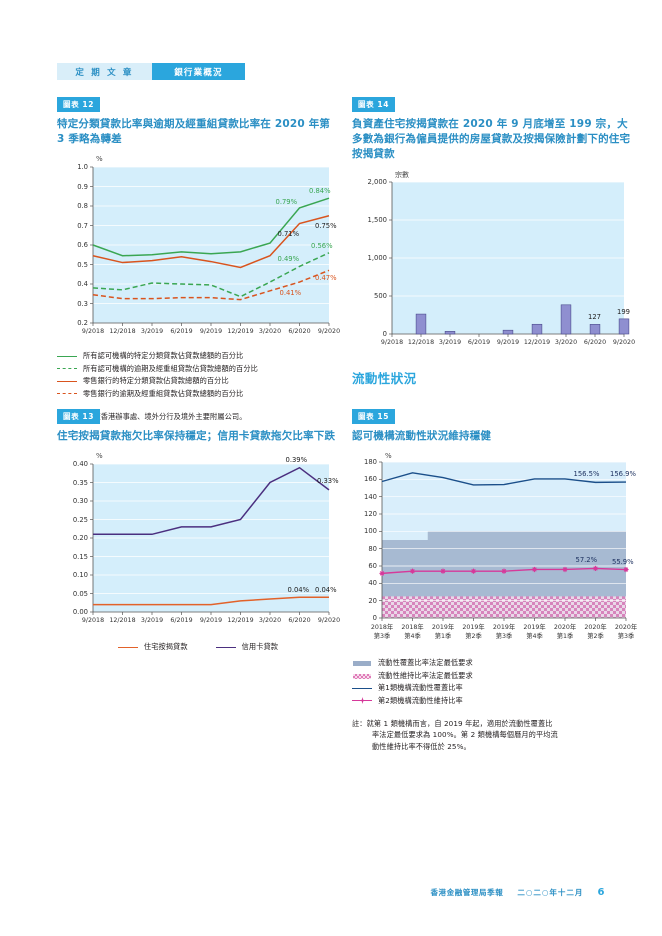 The width and height of the screenshot is (662, 936). I want to click on figure15-note-line1: 就第 1 類機構而言，自 2019 年起，適用於流動性覆蓋比, so click(459, 723).